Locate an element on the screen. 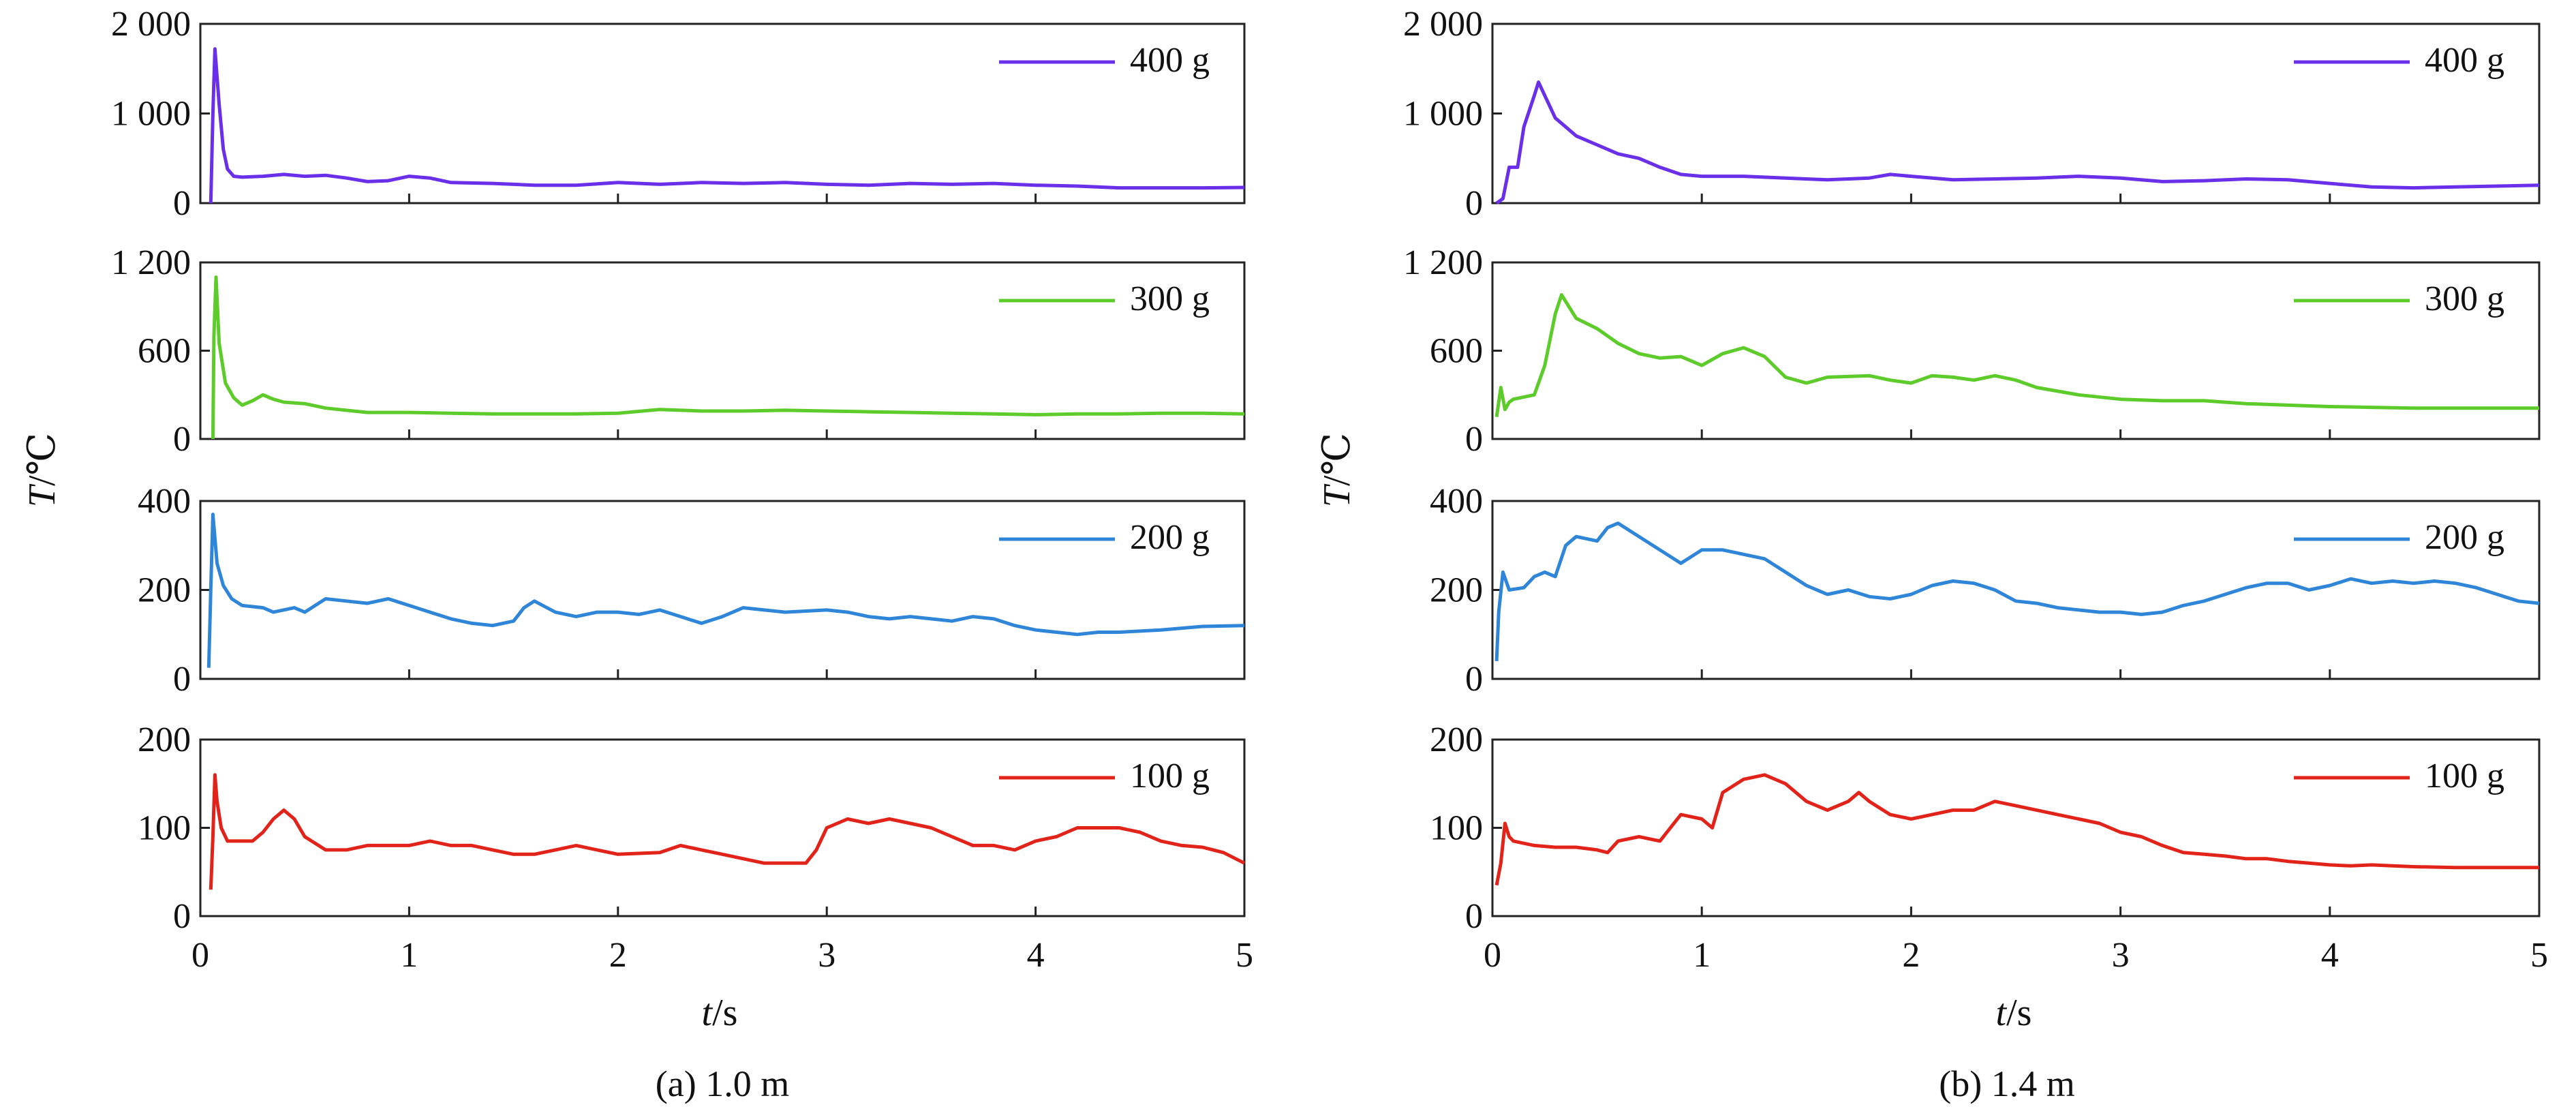  subplot-caption: (a) 1.0 m is located at coordinates (723, 1083).